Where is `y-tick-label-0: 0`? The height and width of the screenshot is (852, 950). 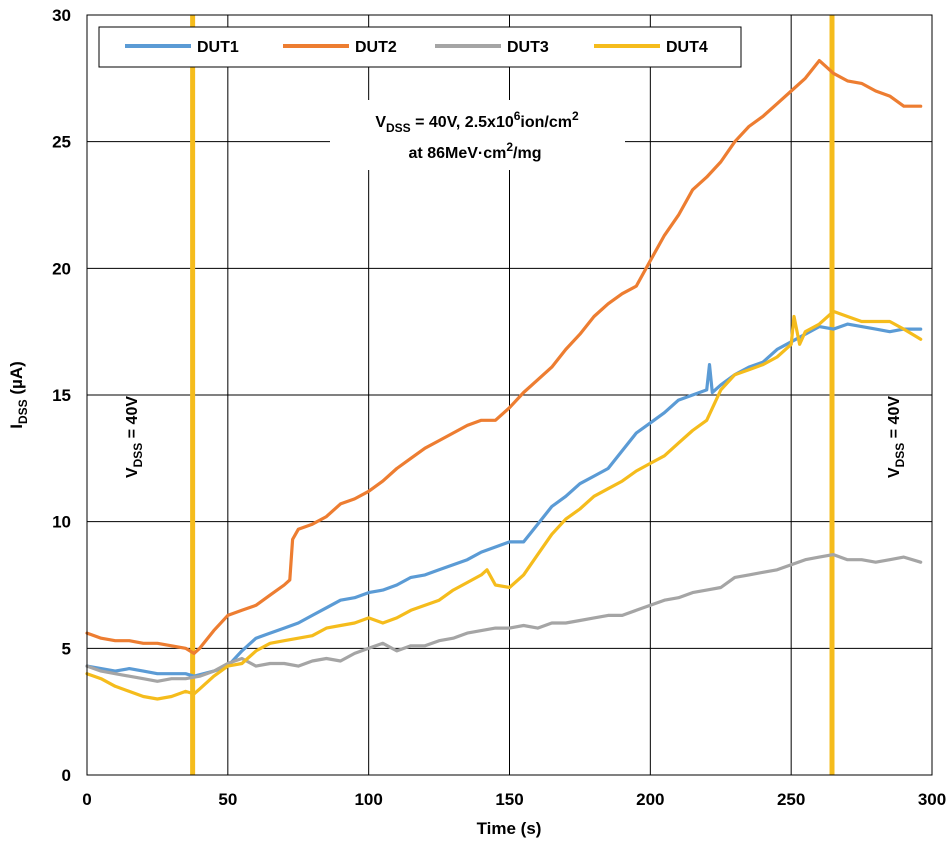
y-tick-label-0: 0 is located at coordinates (66, 775).